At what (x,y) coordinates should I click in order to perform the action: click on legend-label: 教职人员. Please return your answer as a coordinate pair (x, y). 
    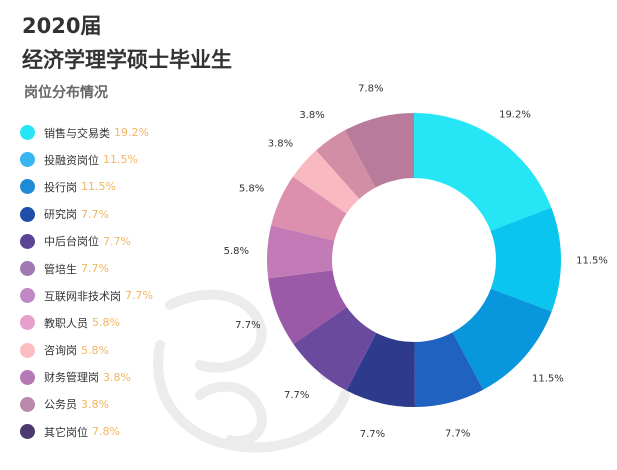
    Looking at the image, I should click on (66, 323).